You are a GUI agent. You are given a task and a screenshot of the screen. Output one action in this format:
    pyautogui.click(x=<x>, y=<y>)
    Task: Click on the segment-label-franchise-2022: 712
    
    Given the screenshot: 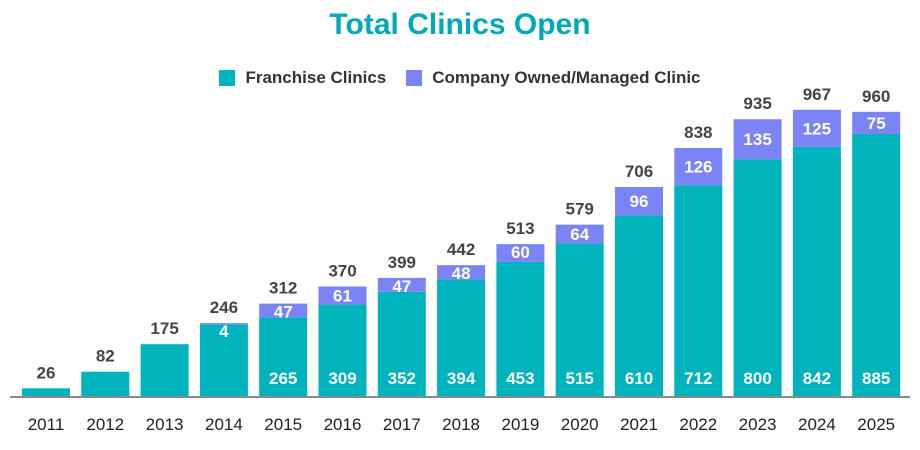 What is the action you would take?
    pyautogui.click(x=698, y=378)
    